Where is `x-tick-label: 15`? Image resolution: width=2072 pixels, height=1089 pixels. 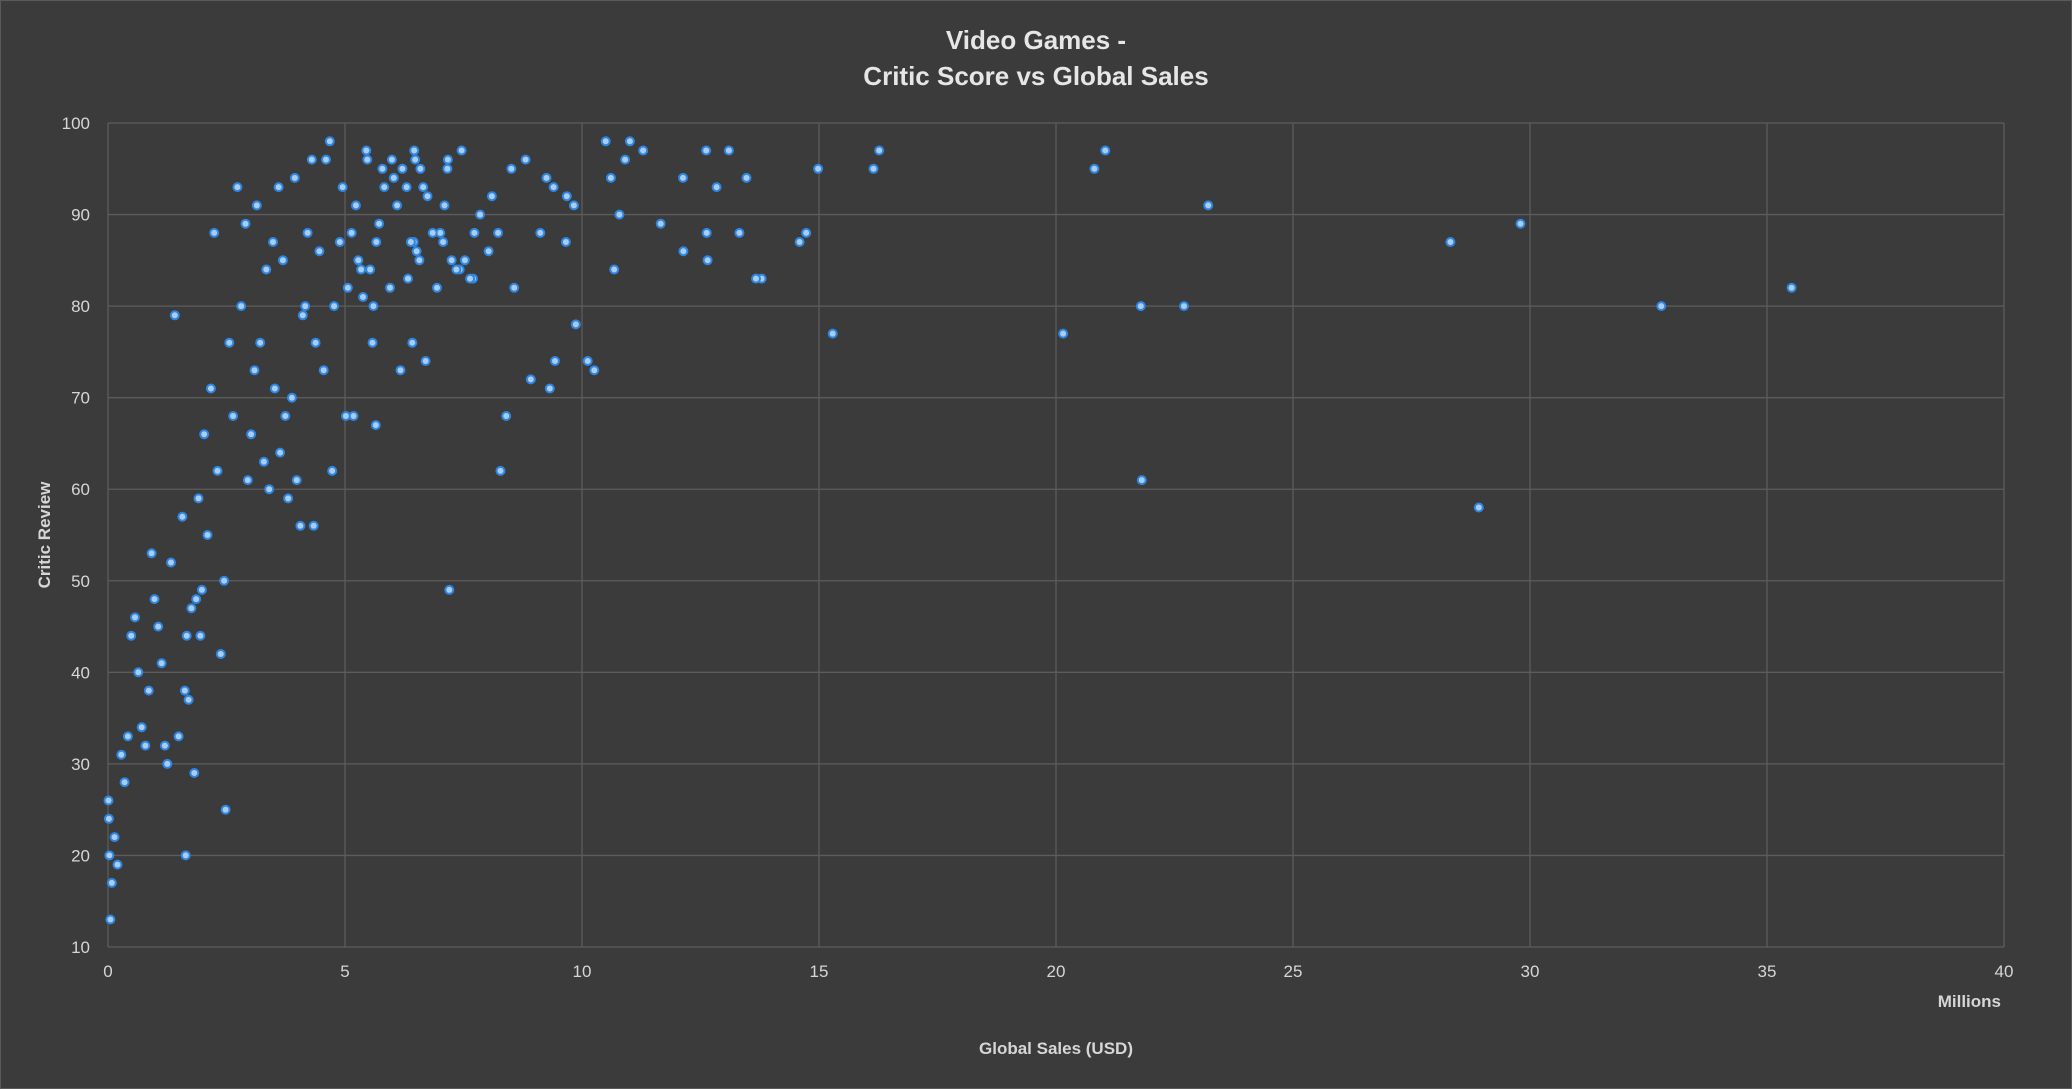
x-tick-label: 15 is located at coordinates (819, 971).